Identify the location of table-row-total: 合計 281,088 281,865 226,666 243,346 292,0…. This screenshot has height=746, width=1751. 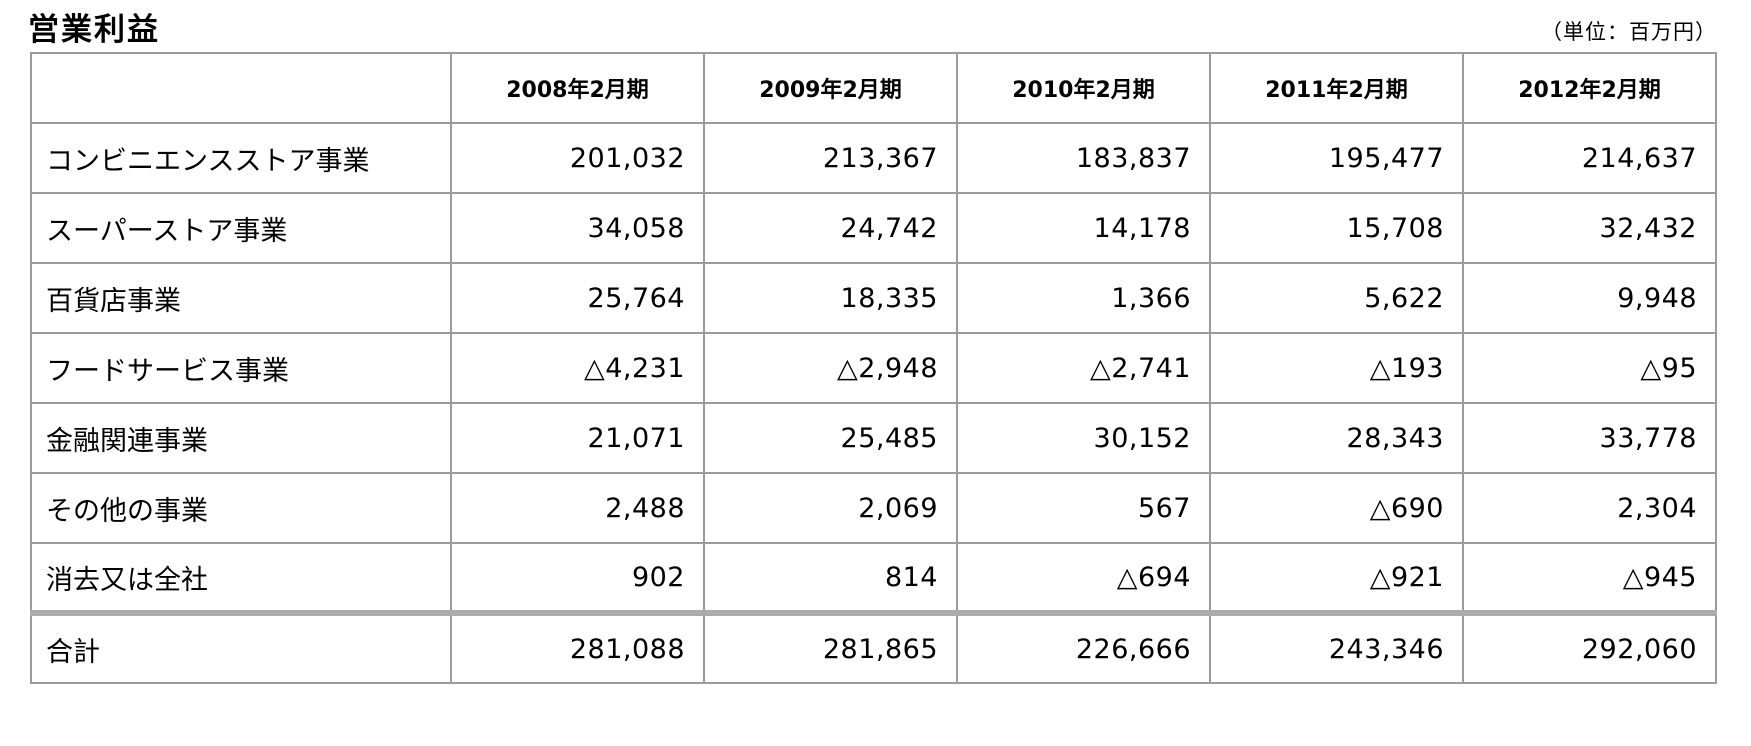
(873, 647).